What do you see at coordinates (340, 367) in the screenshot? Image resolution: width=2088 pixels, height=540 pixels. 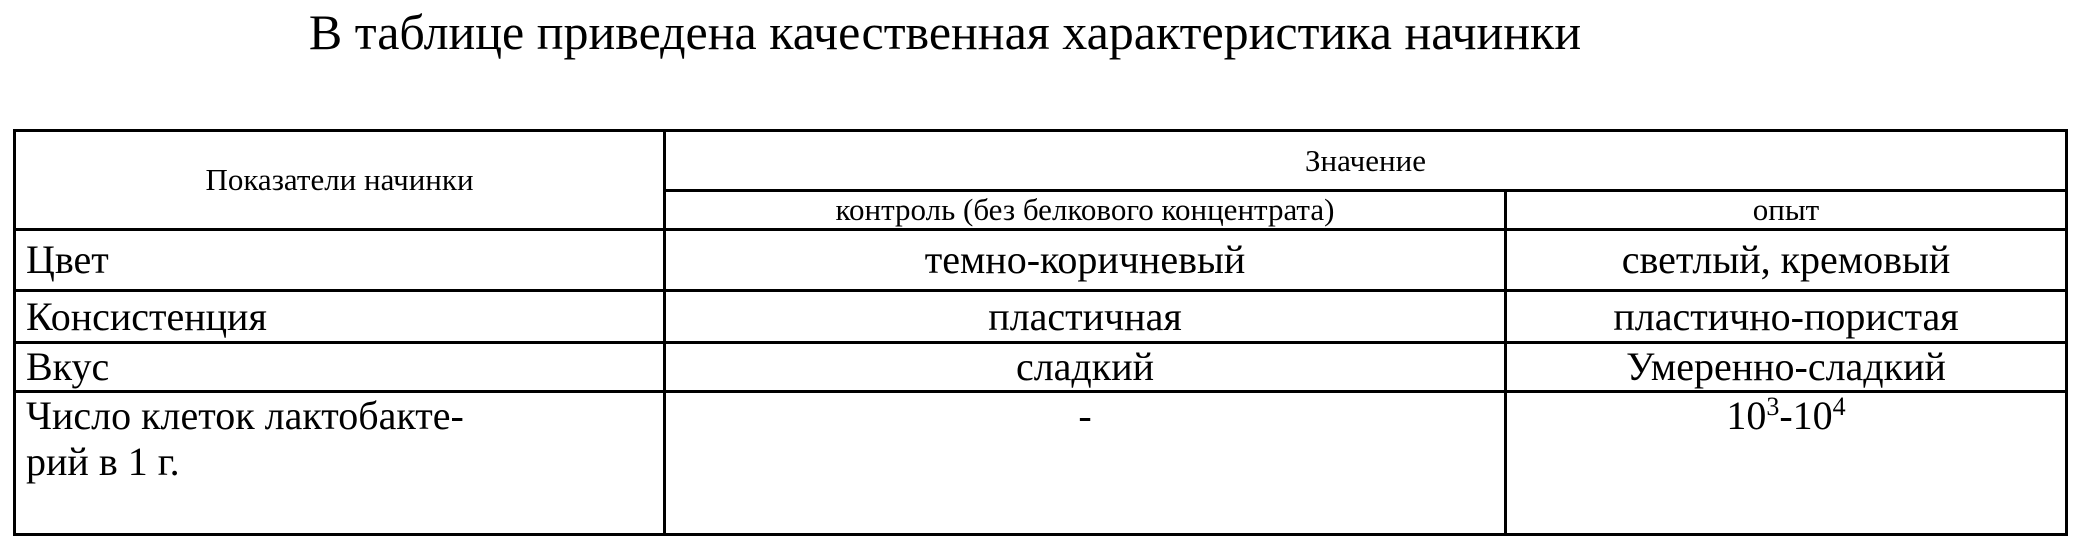 I see `row-indicator: Вкус` at bounding box center [340, 367].